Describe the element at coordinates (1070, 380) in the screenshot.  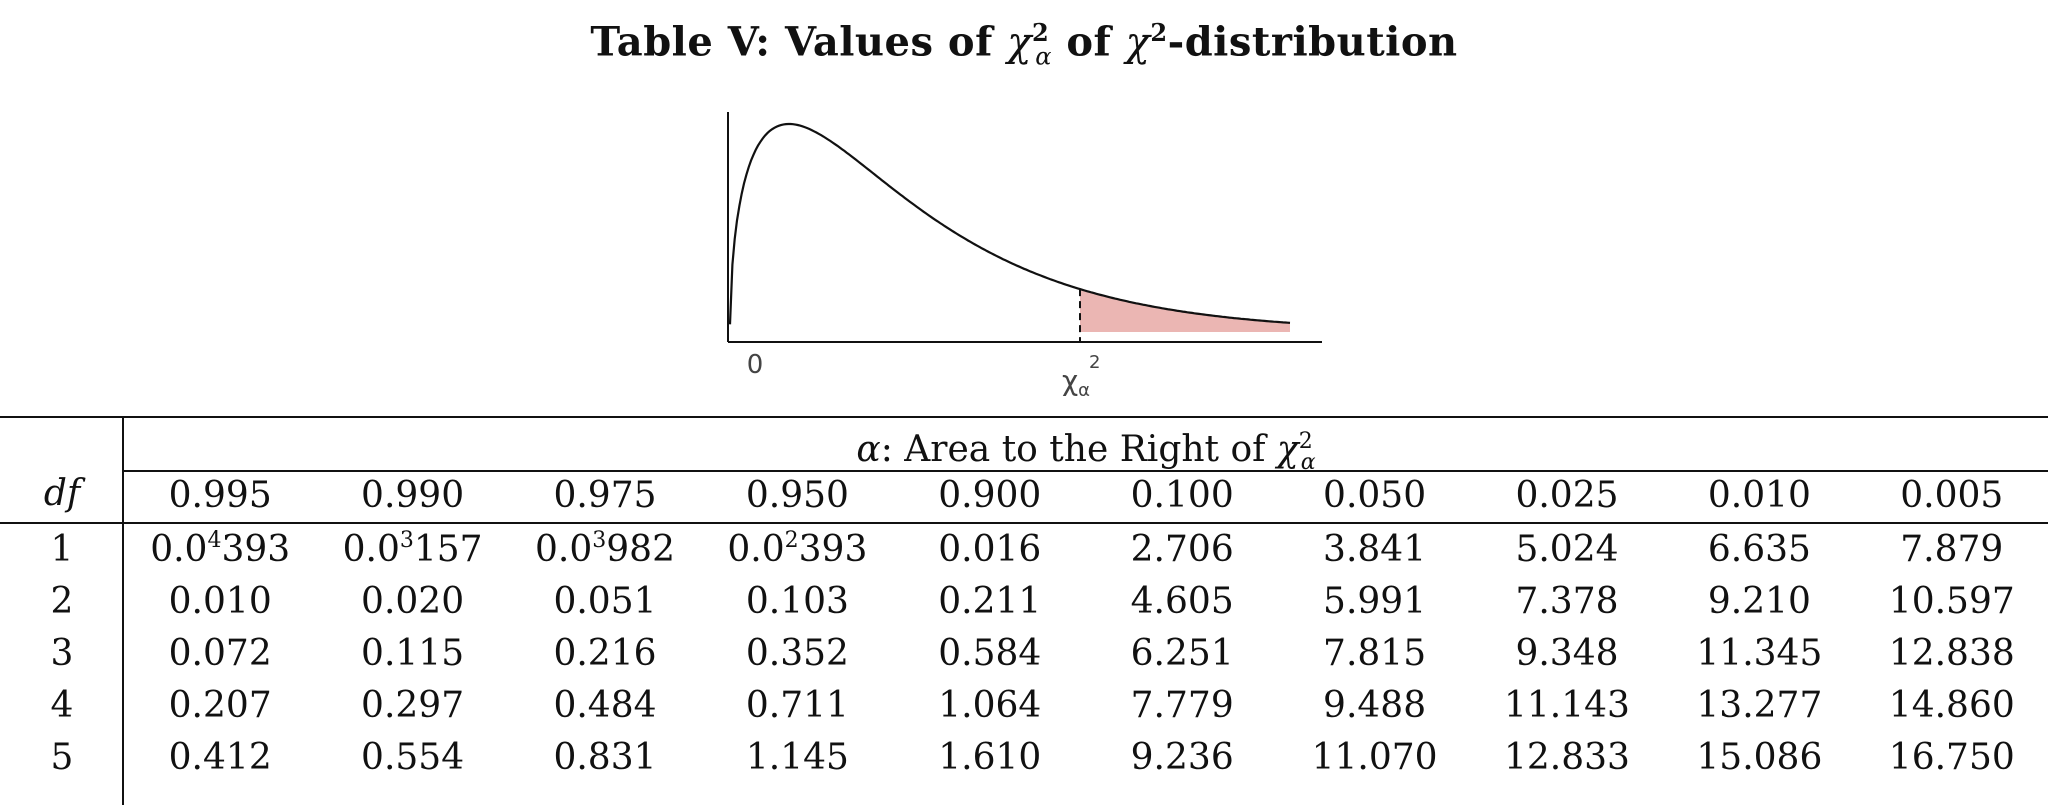
I see `critical-label-chi: χ` at that location.